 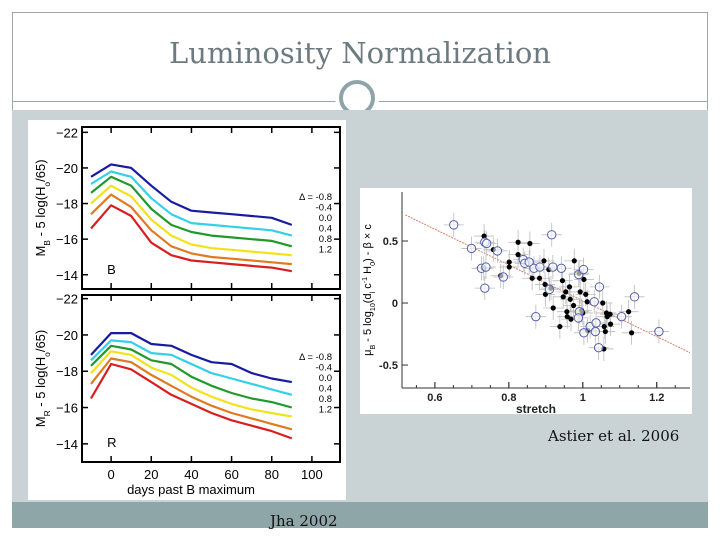 I want to click on ylabel-segment: R, so click(x=47, y=413).